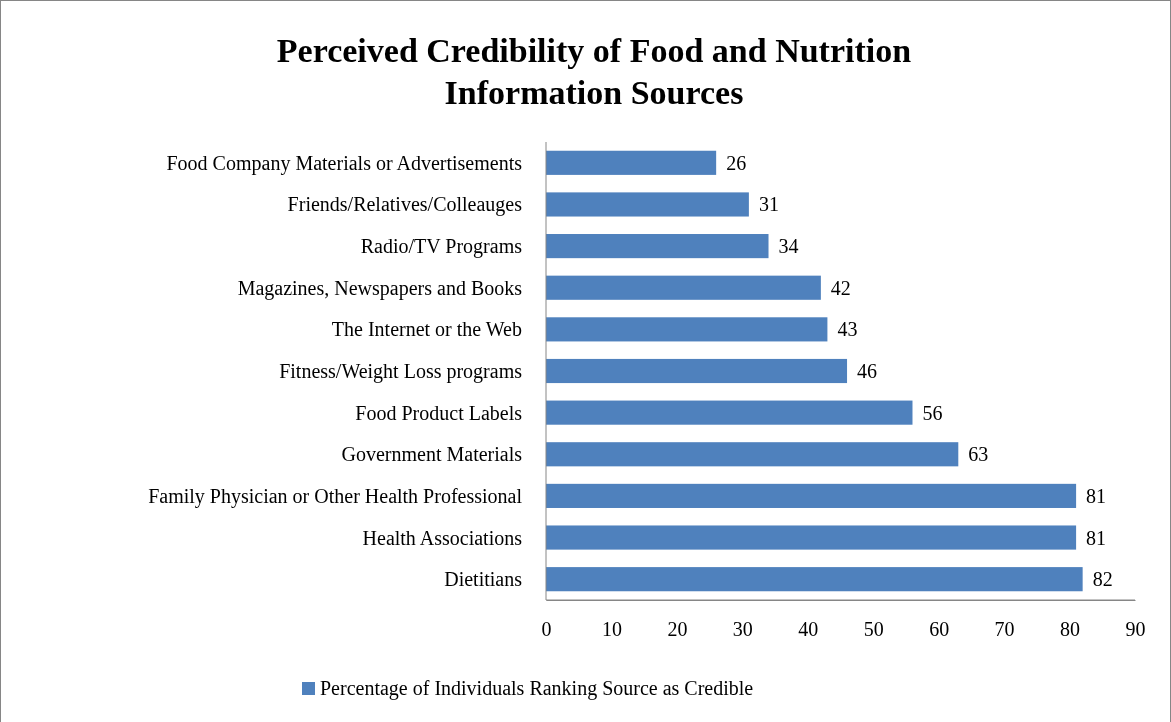  What do you see at coordinates (380, 288) in the screenshot?
I see `y-tick-label: Magazines, Newspapers and Books` at bounding box center [380, 288].